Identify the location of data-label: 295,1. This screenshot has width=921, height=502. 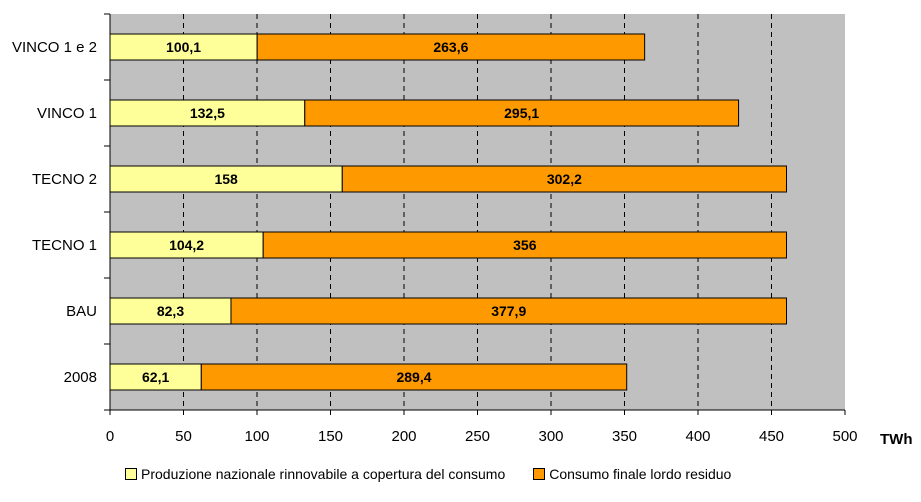
(521, 113).